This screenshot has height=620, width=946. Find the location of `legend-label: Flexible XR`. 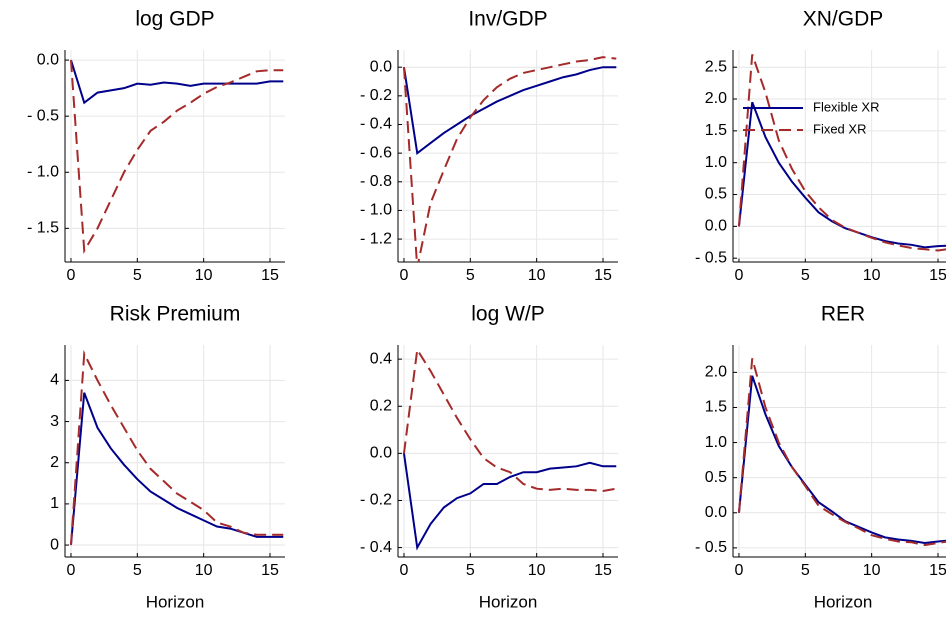

legend-label: Flexible XR is located at coordinates (846, 106).